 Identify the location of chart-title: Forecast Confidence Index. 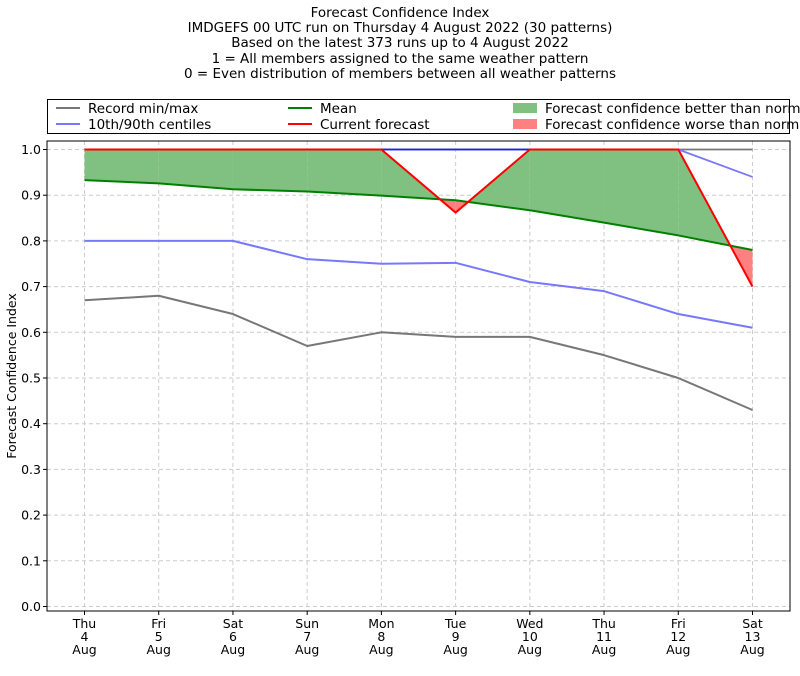
(400, 13).